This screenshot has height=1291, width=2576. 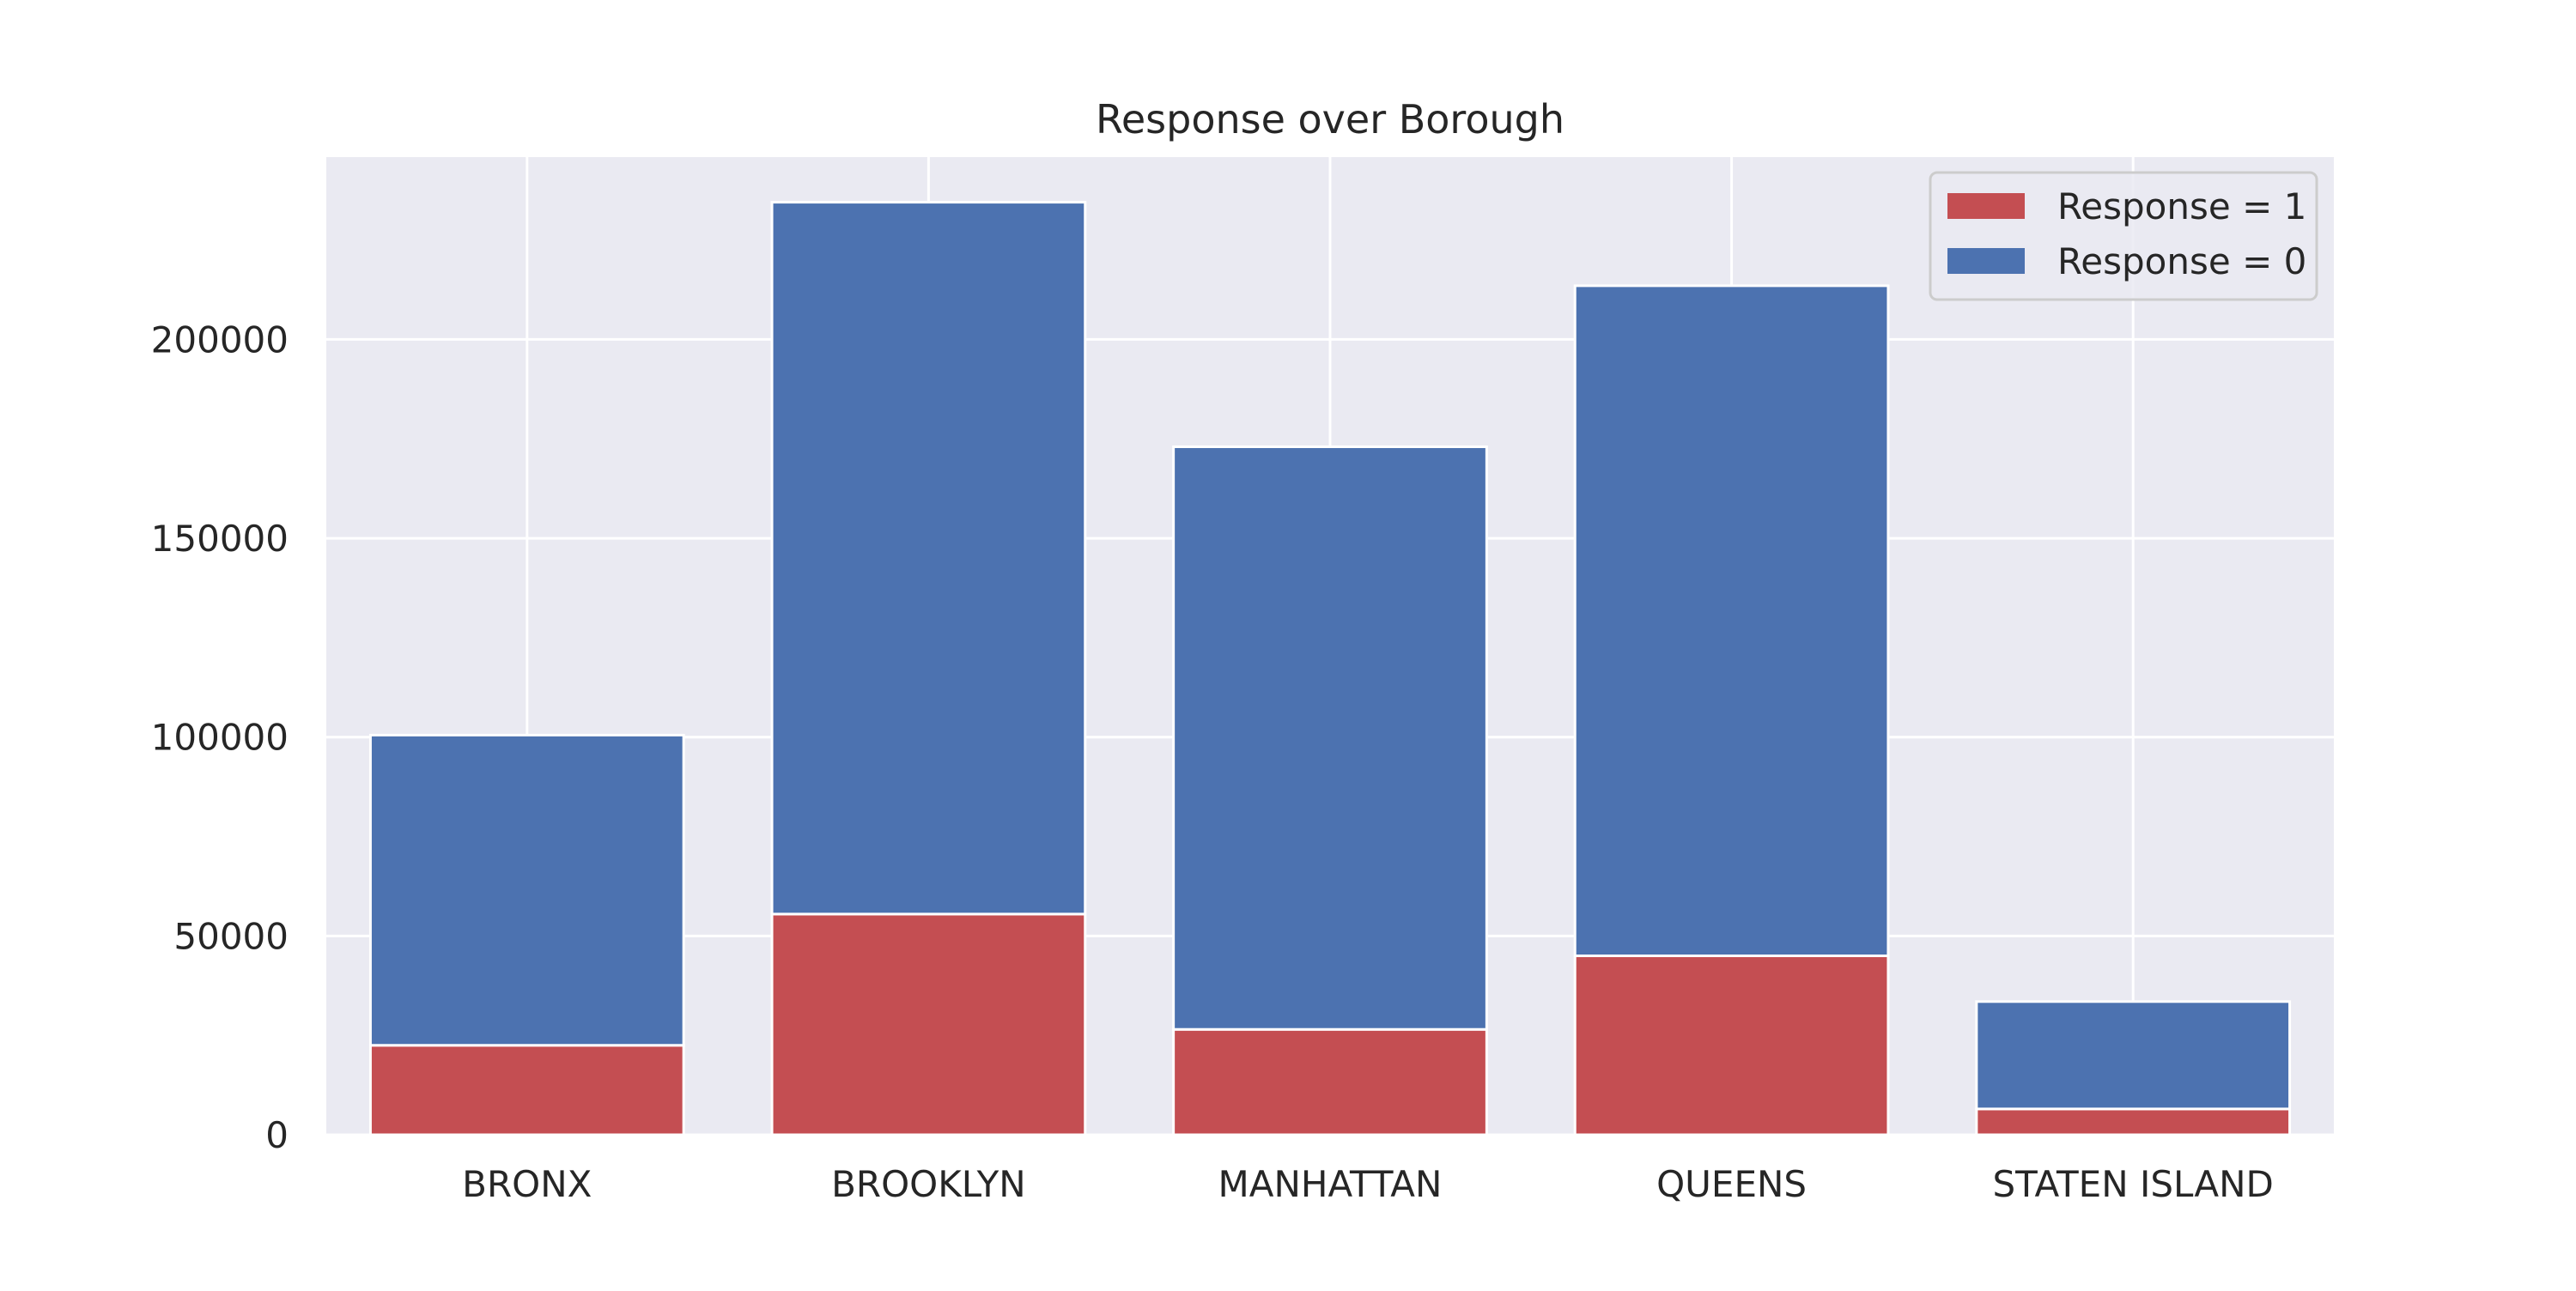 I want to click on y-tick-label: 200000, so click(x=220, y=340).